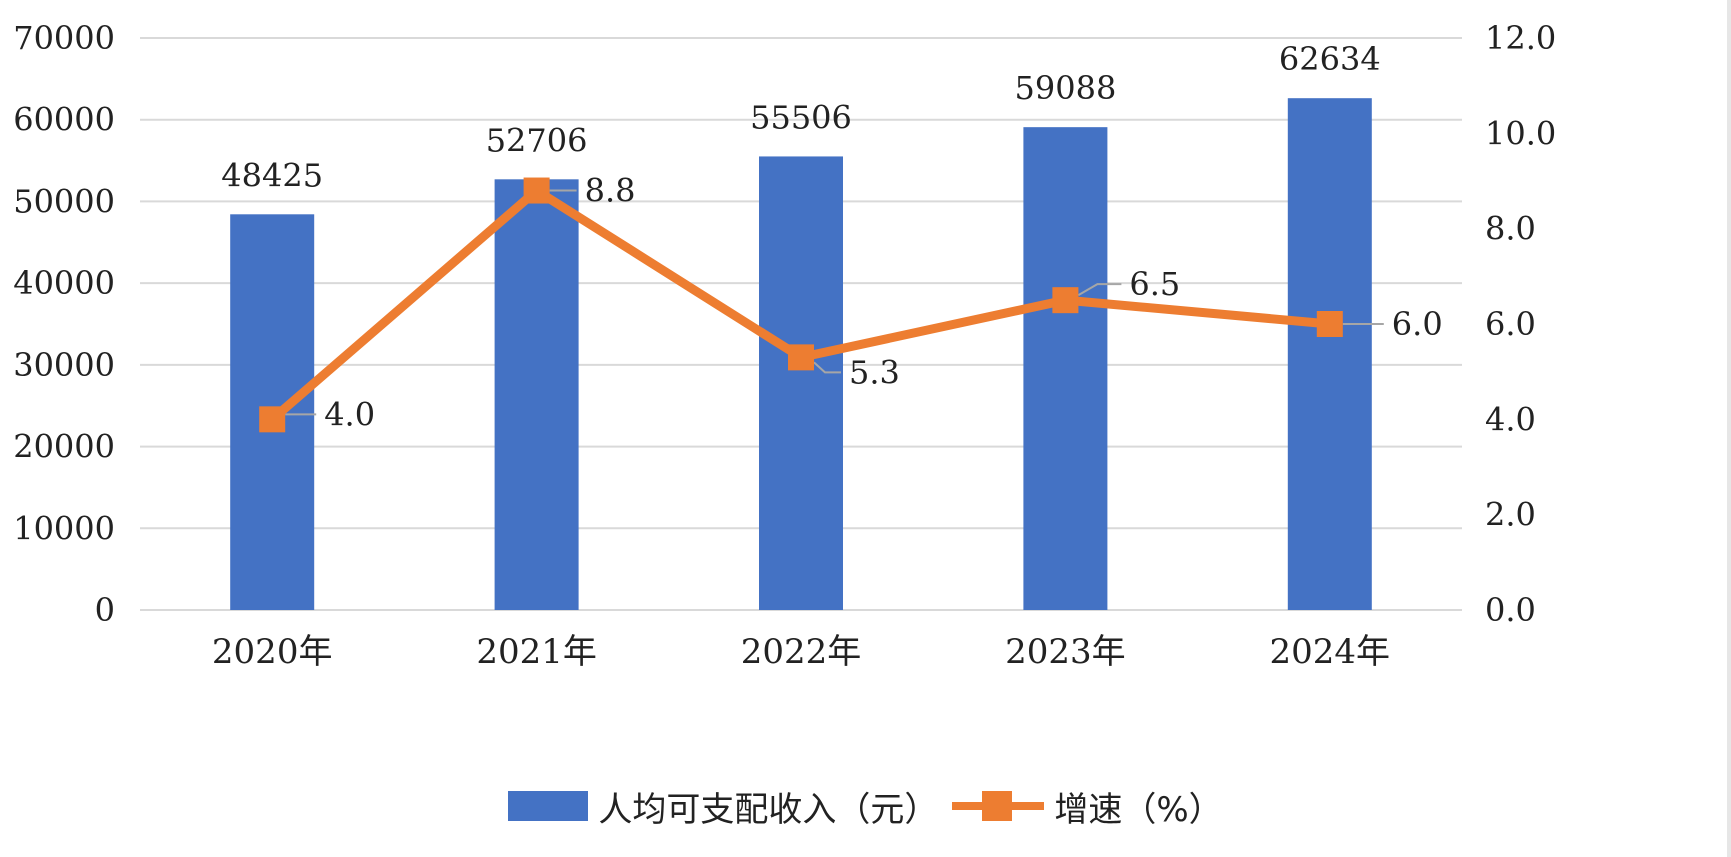 The width and height of the screenshot is (1731, 857). What do you see at coordinates (1330, 652) in the screenshot?
I see `x-tick-label: 2024年` at bounding box center [1330, 652].